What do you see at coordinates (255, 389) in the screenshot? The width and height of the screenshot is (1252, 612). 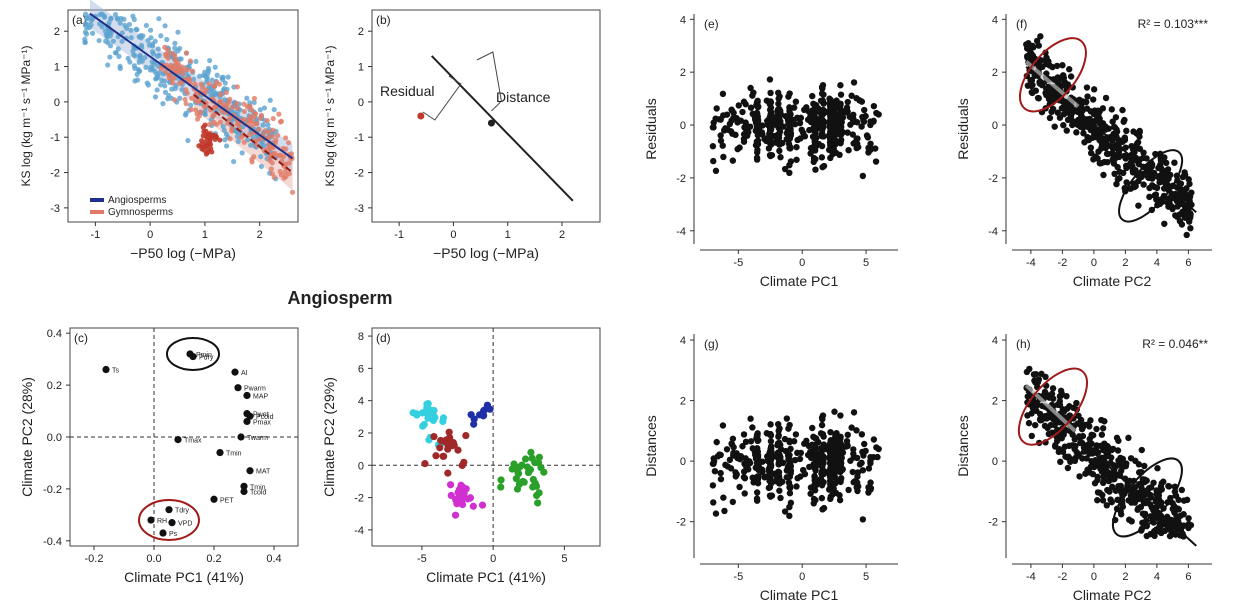 I see `panel-c-point-label: Pwarm` at bounding box center [255, 389].